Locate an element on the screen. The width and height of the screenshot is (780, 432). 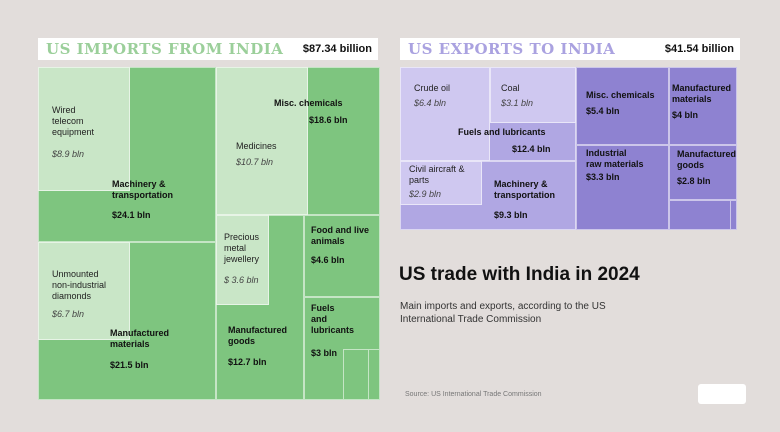
imports-group-machinery-label: Machinery & transportation is located at coordinates (143, 189).